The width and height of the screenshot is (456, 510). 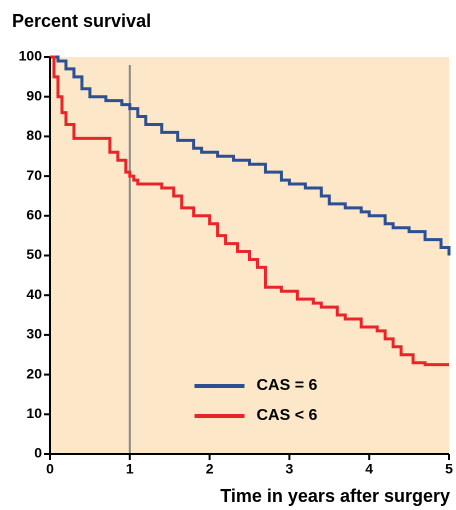 What do you see at coordinates (287, 415) in the screenshot?
I see `legend-label: CAS < 6` at bounding box center [287, 415].